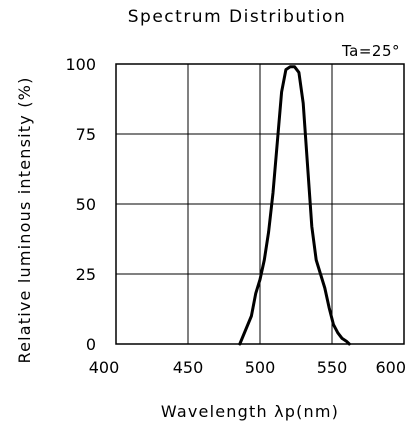  What do you see at coordinates (86, 274) in the screenshot?
I see `y-tick-label: 25` at bounding box center [86, 274].